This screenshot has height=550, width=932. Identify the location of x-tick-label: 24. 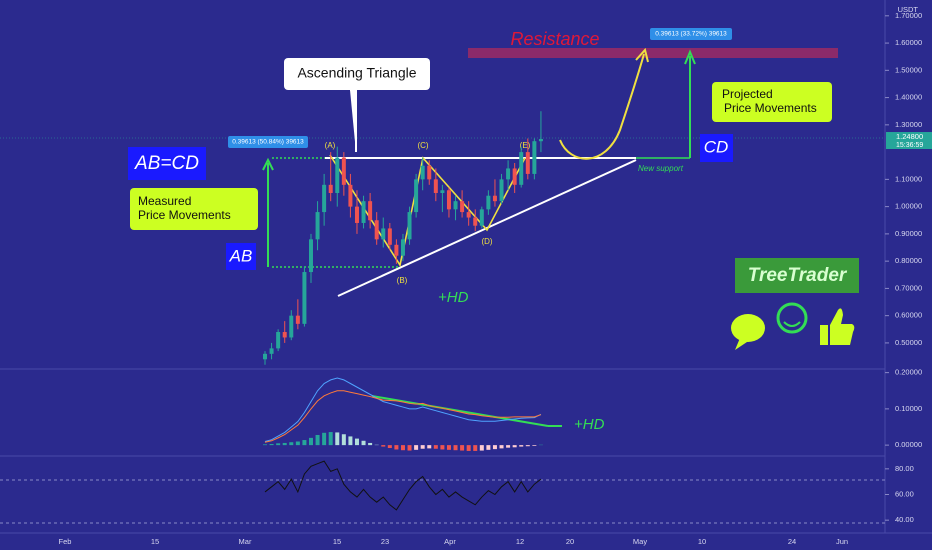
(792, 541).